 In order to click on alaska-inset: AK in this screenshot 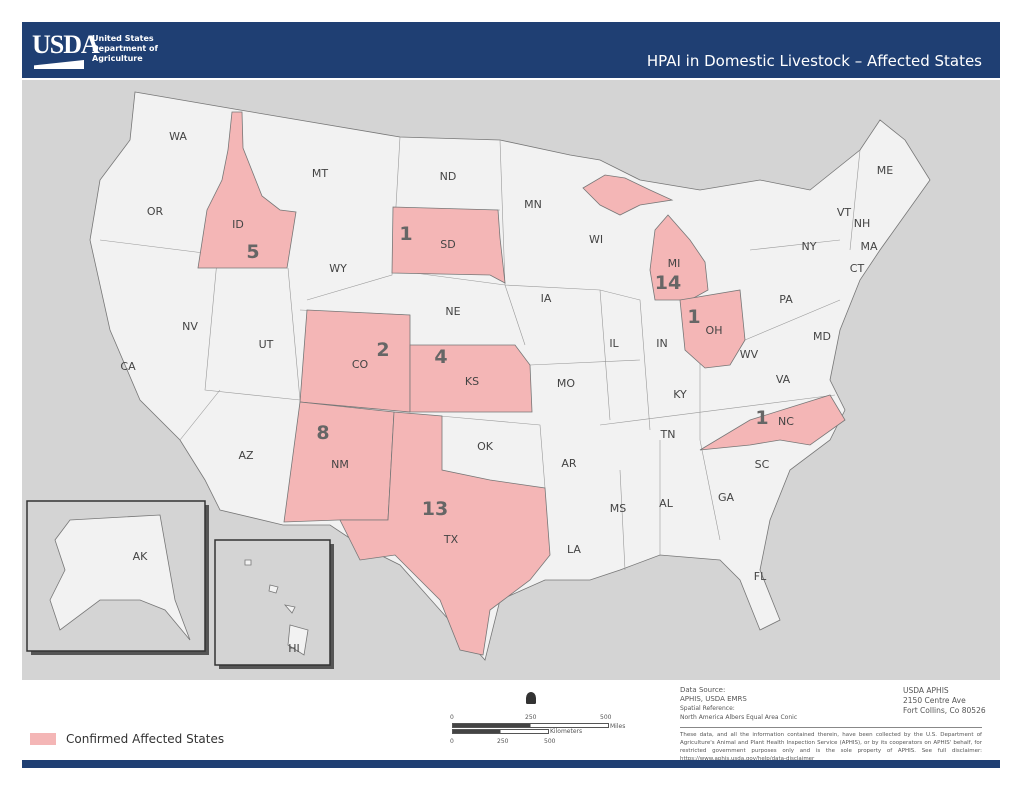, I will do `click(117, 577)`.